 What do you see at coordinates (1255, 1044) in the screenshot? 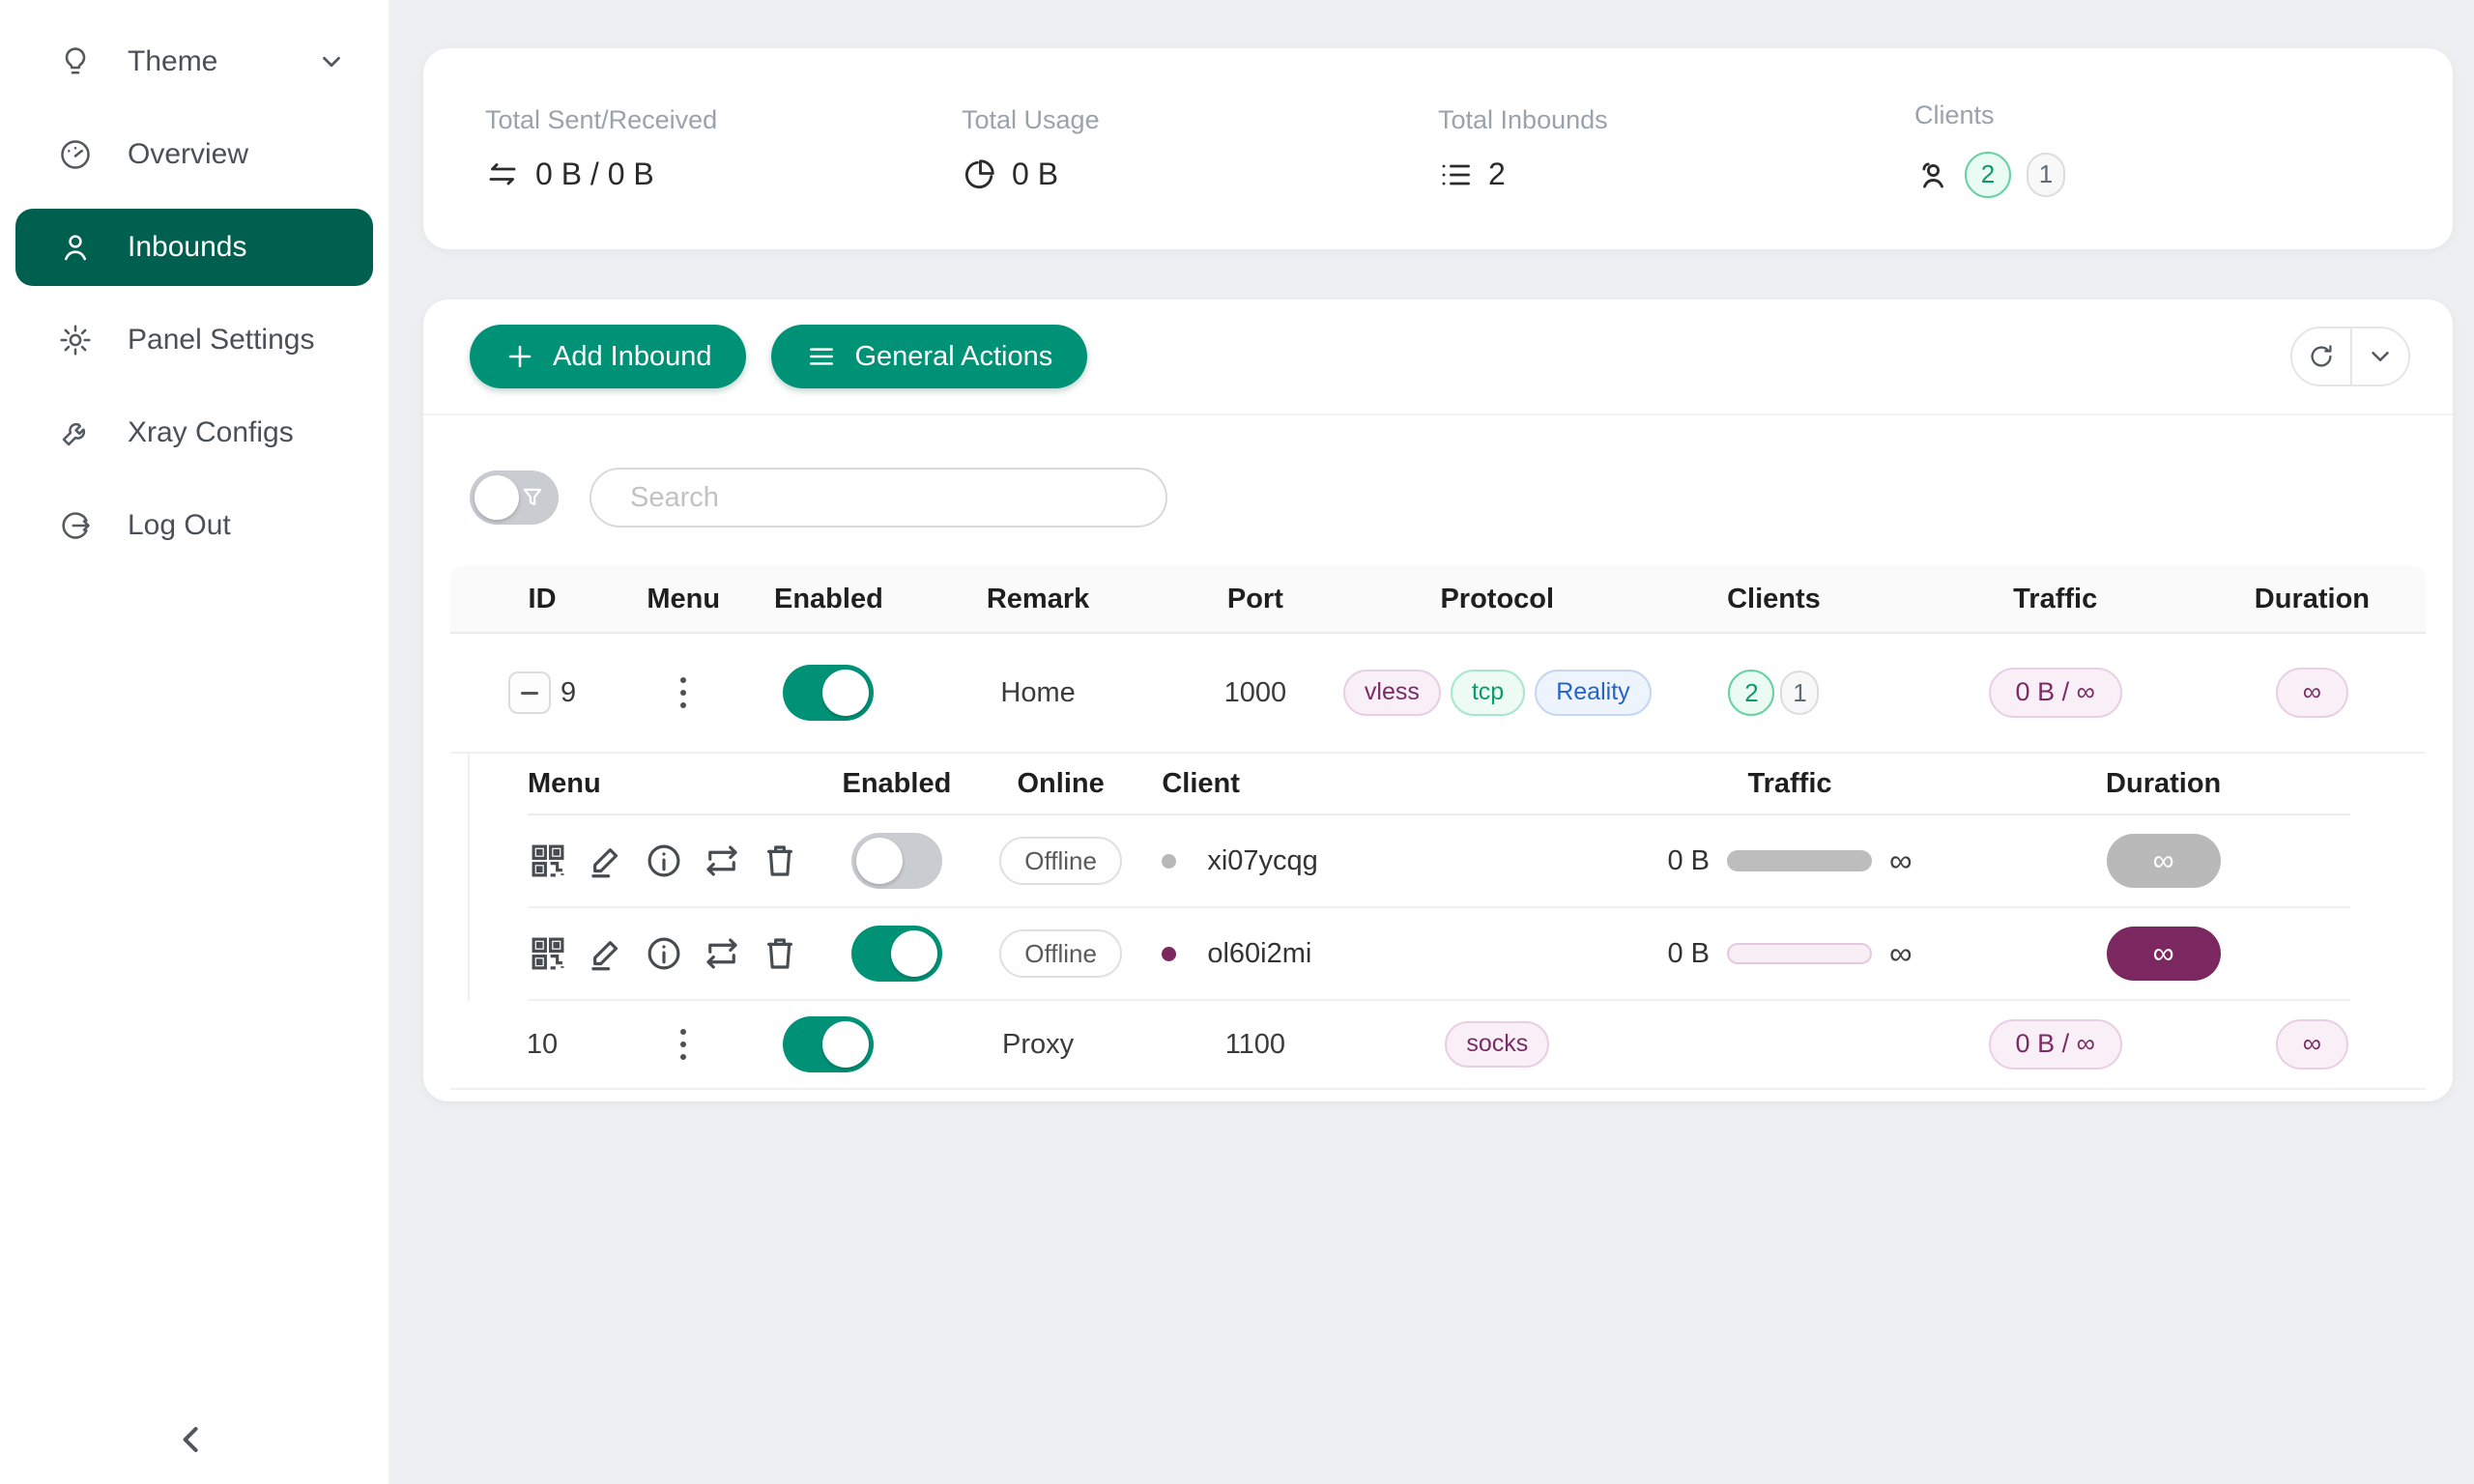
I see `inbound-port: 1100` at bounding box center [1255, 1044].